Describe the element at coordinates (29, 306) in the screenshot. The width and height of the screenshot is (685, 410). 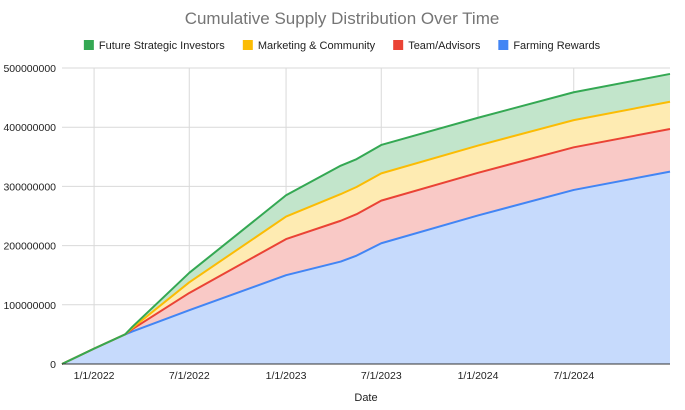
I see `y-tick-label: 100000000` at that location.